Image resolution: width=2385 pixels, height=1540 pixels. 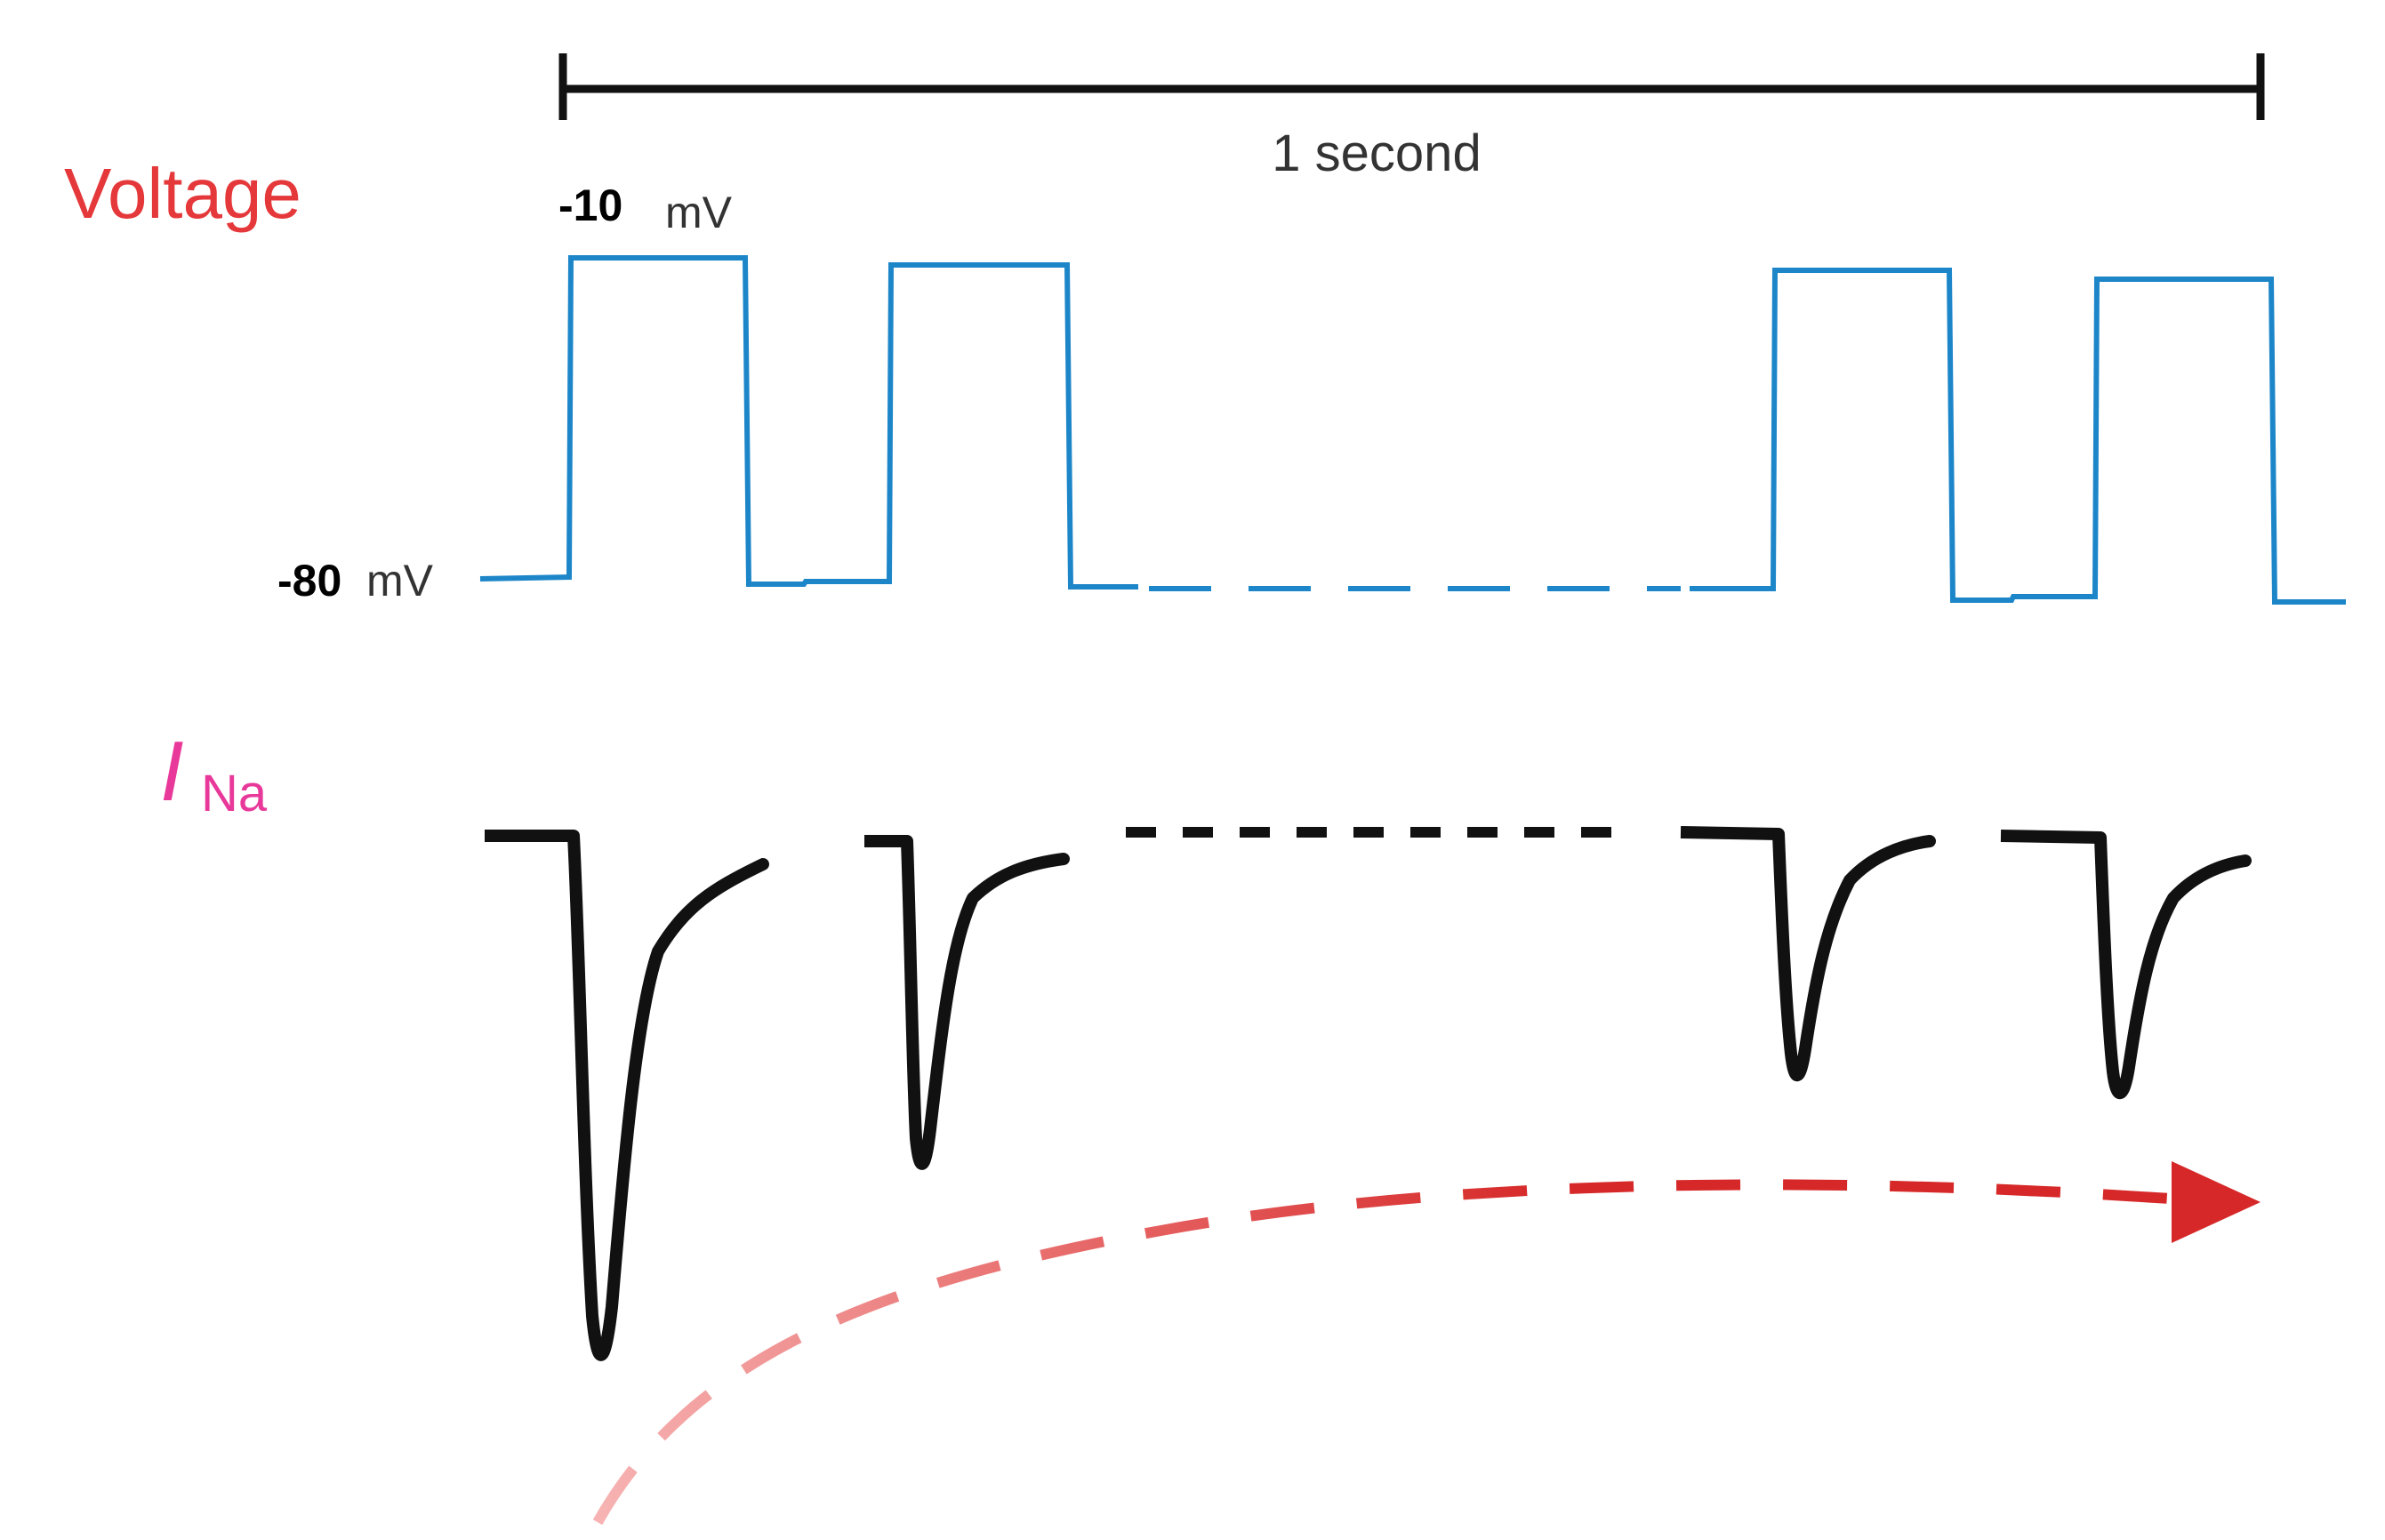 What do you see at coordinates (1381, 1352) in the screenshot?
I see `trend-arrow-curve` at bounding box center [1381, 1352].